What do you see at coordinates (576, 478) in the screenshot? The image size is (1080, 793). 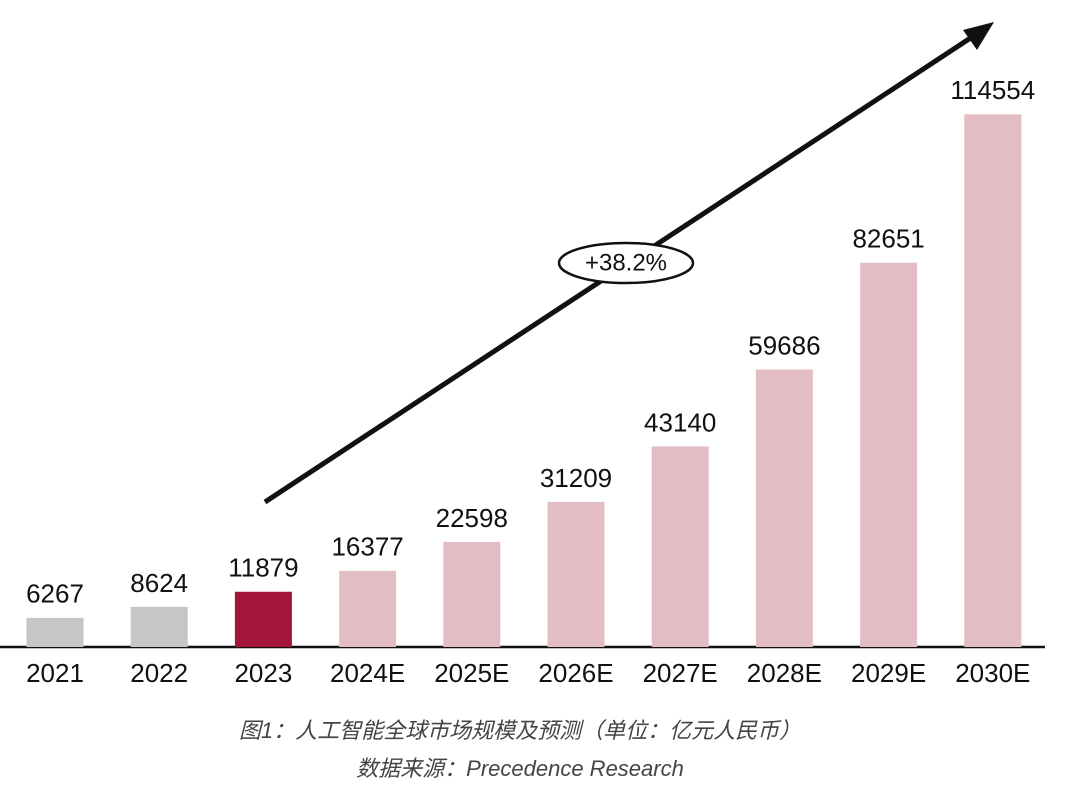 I see `data-label: 31209` at bounding box center [576, 478].